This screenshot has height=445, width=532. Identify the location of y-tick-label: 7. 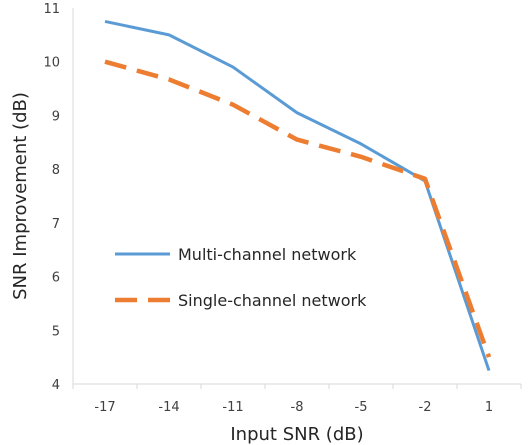
(56, 224).